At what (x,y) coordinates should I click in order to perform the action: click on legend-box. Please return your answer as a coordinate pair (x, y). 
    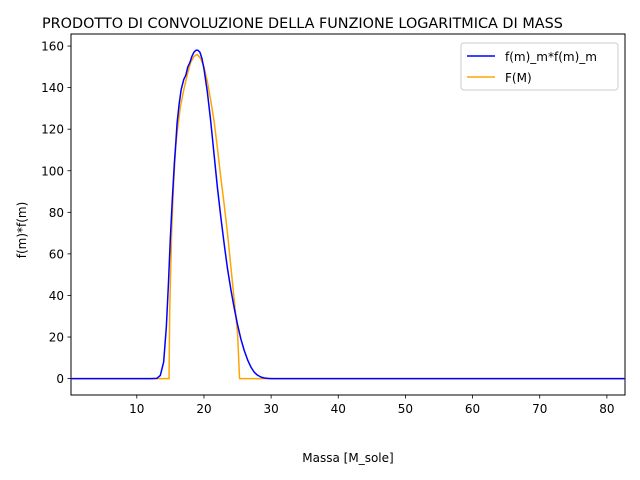
    Looking at the image, I should click on (539, 66).